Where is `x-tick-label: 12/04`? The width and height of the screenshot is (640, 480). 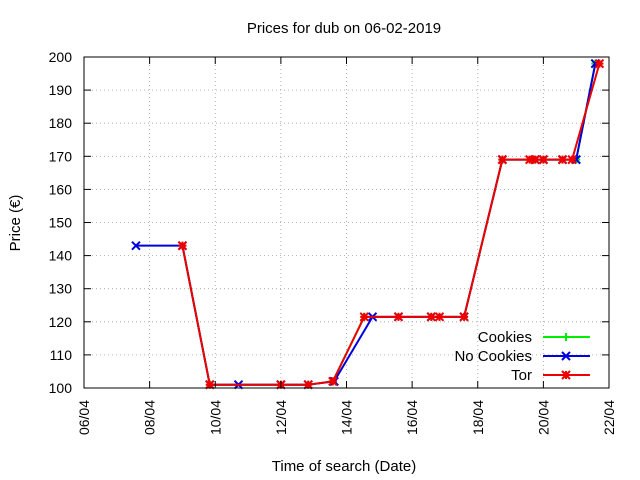 x-tick-label: 12/04 is located at coordinates (281, 417).